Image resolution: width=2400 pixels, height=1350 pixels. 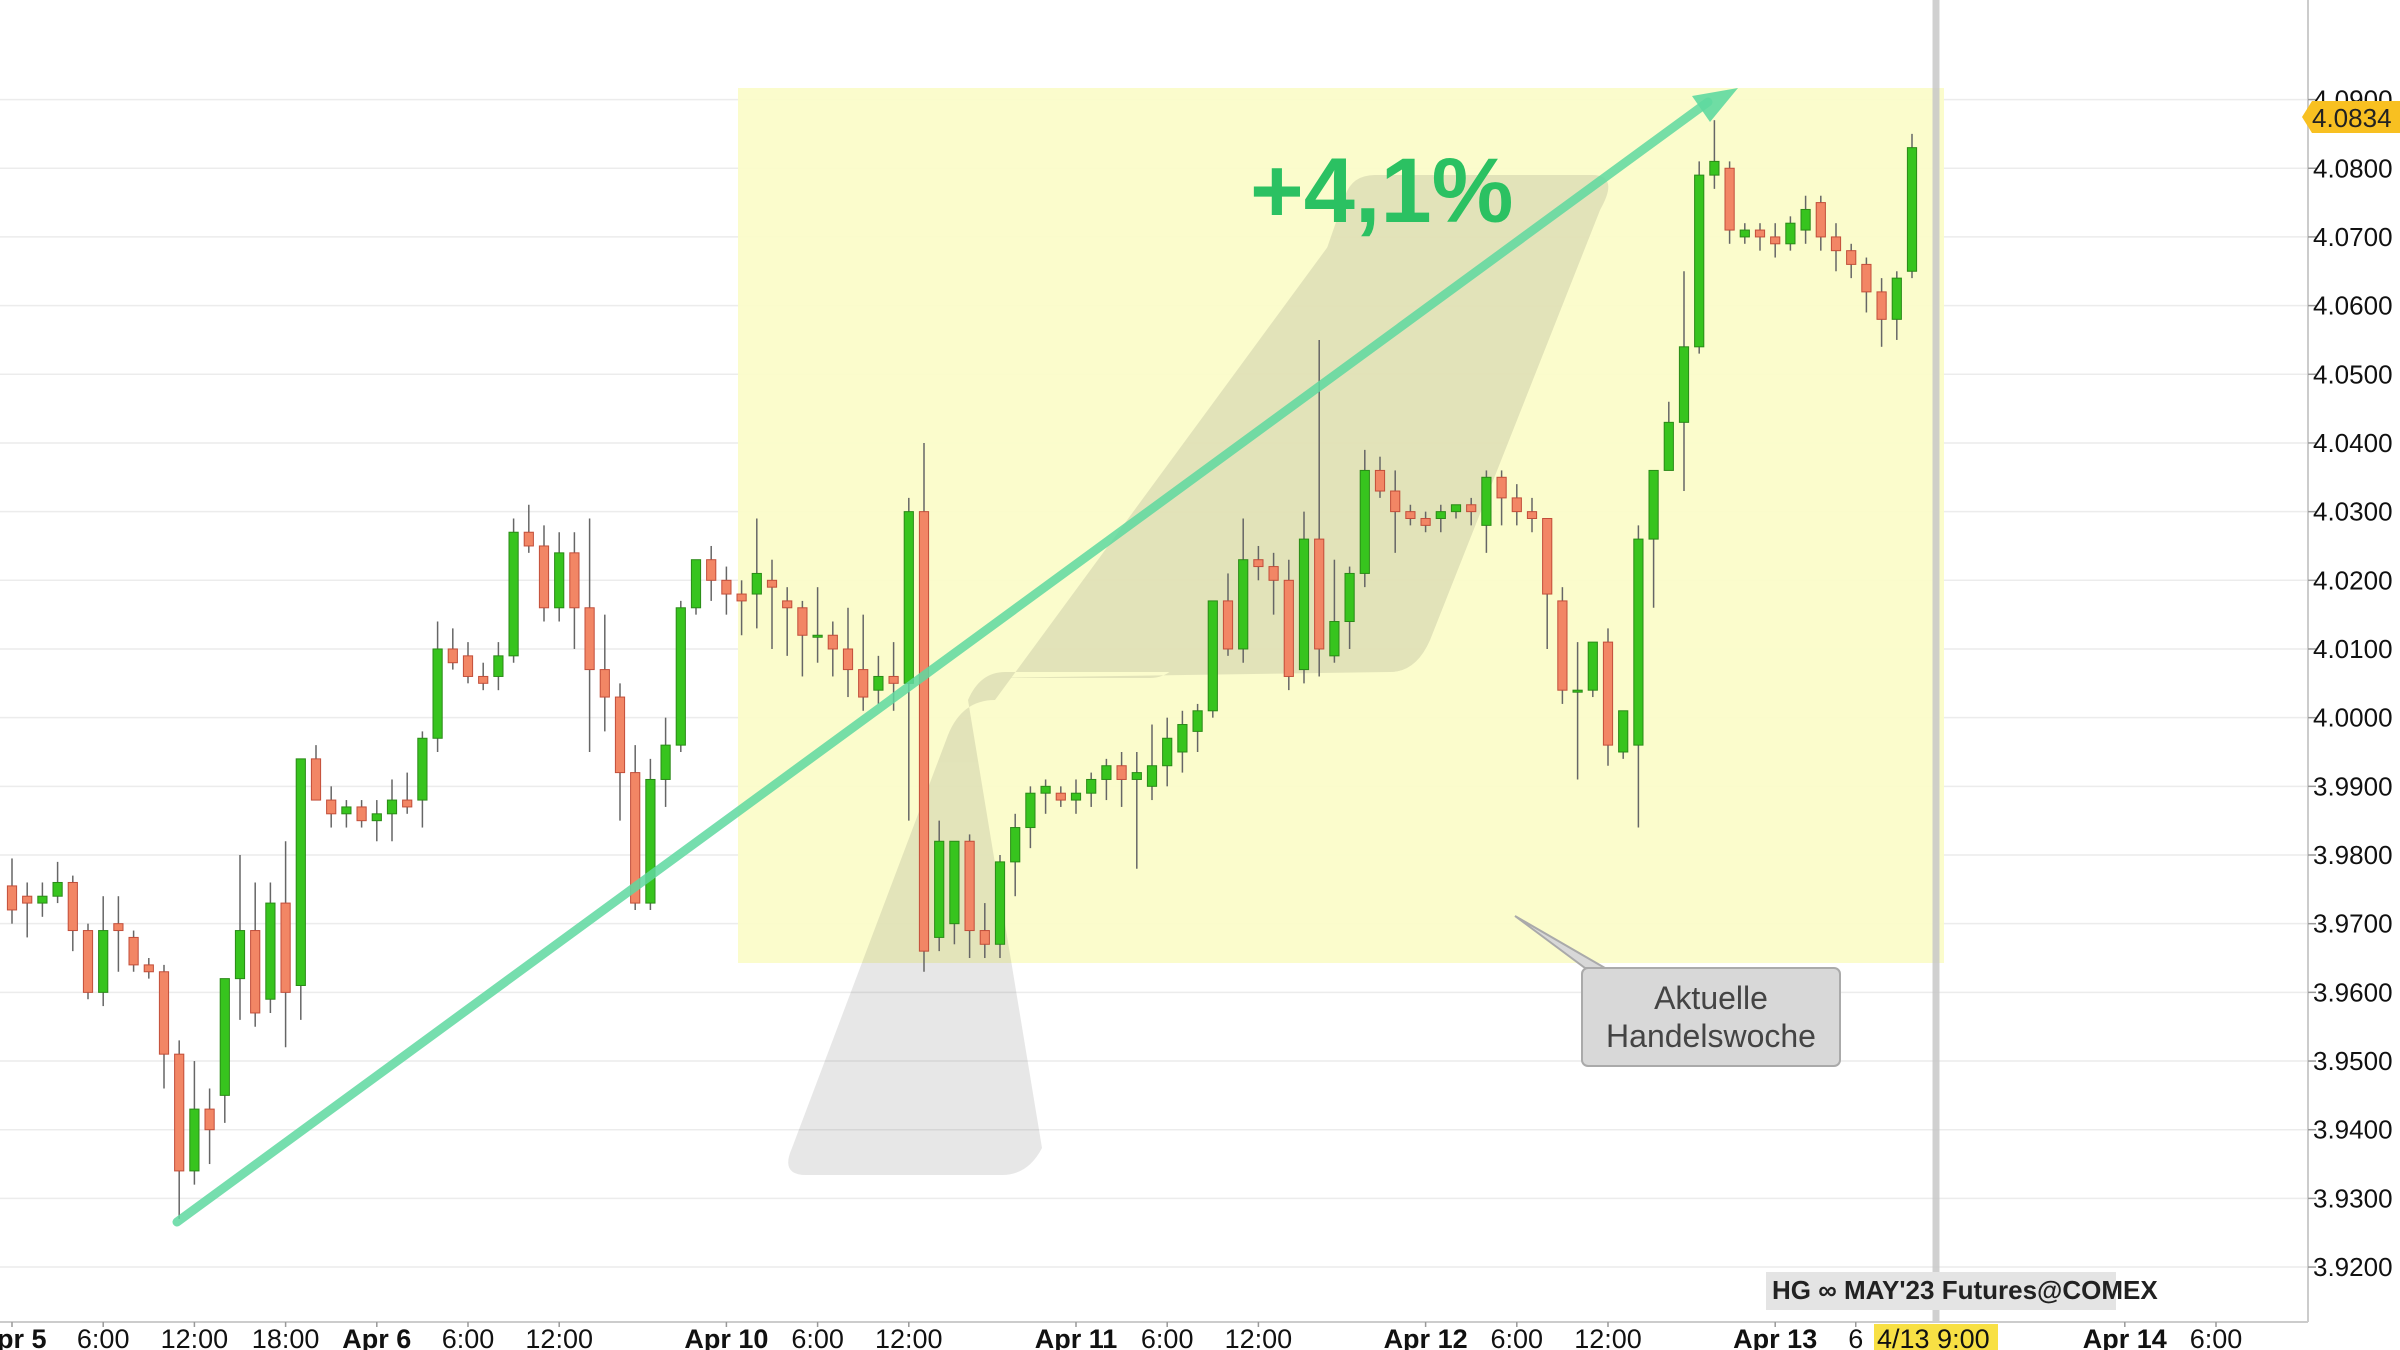 I want to click on crosshair-time-label: 4/13 9:00, so click(x=1933, y=1337).